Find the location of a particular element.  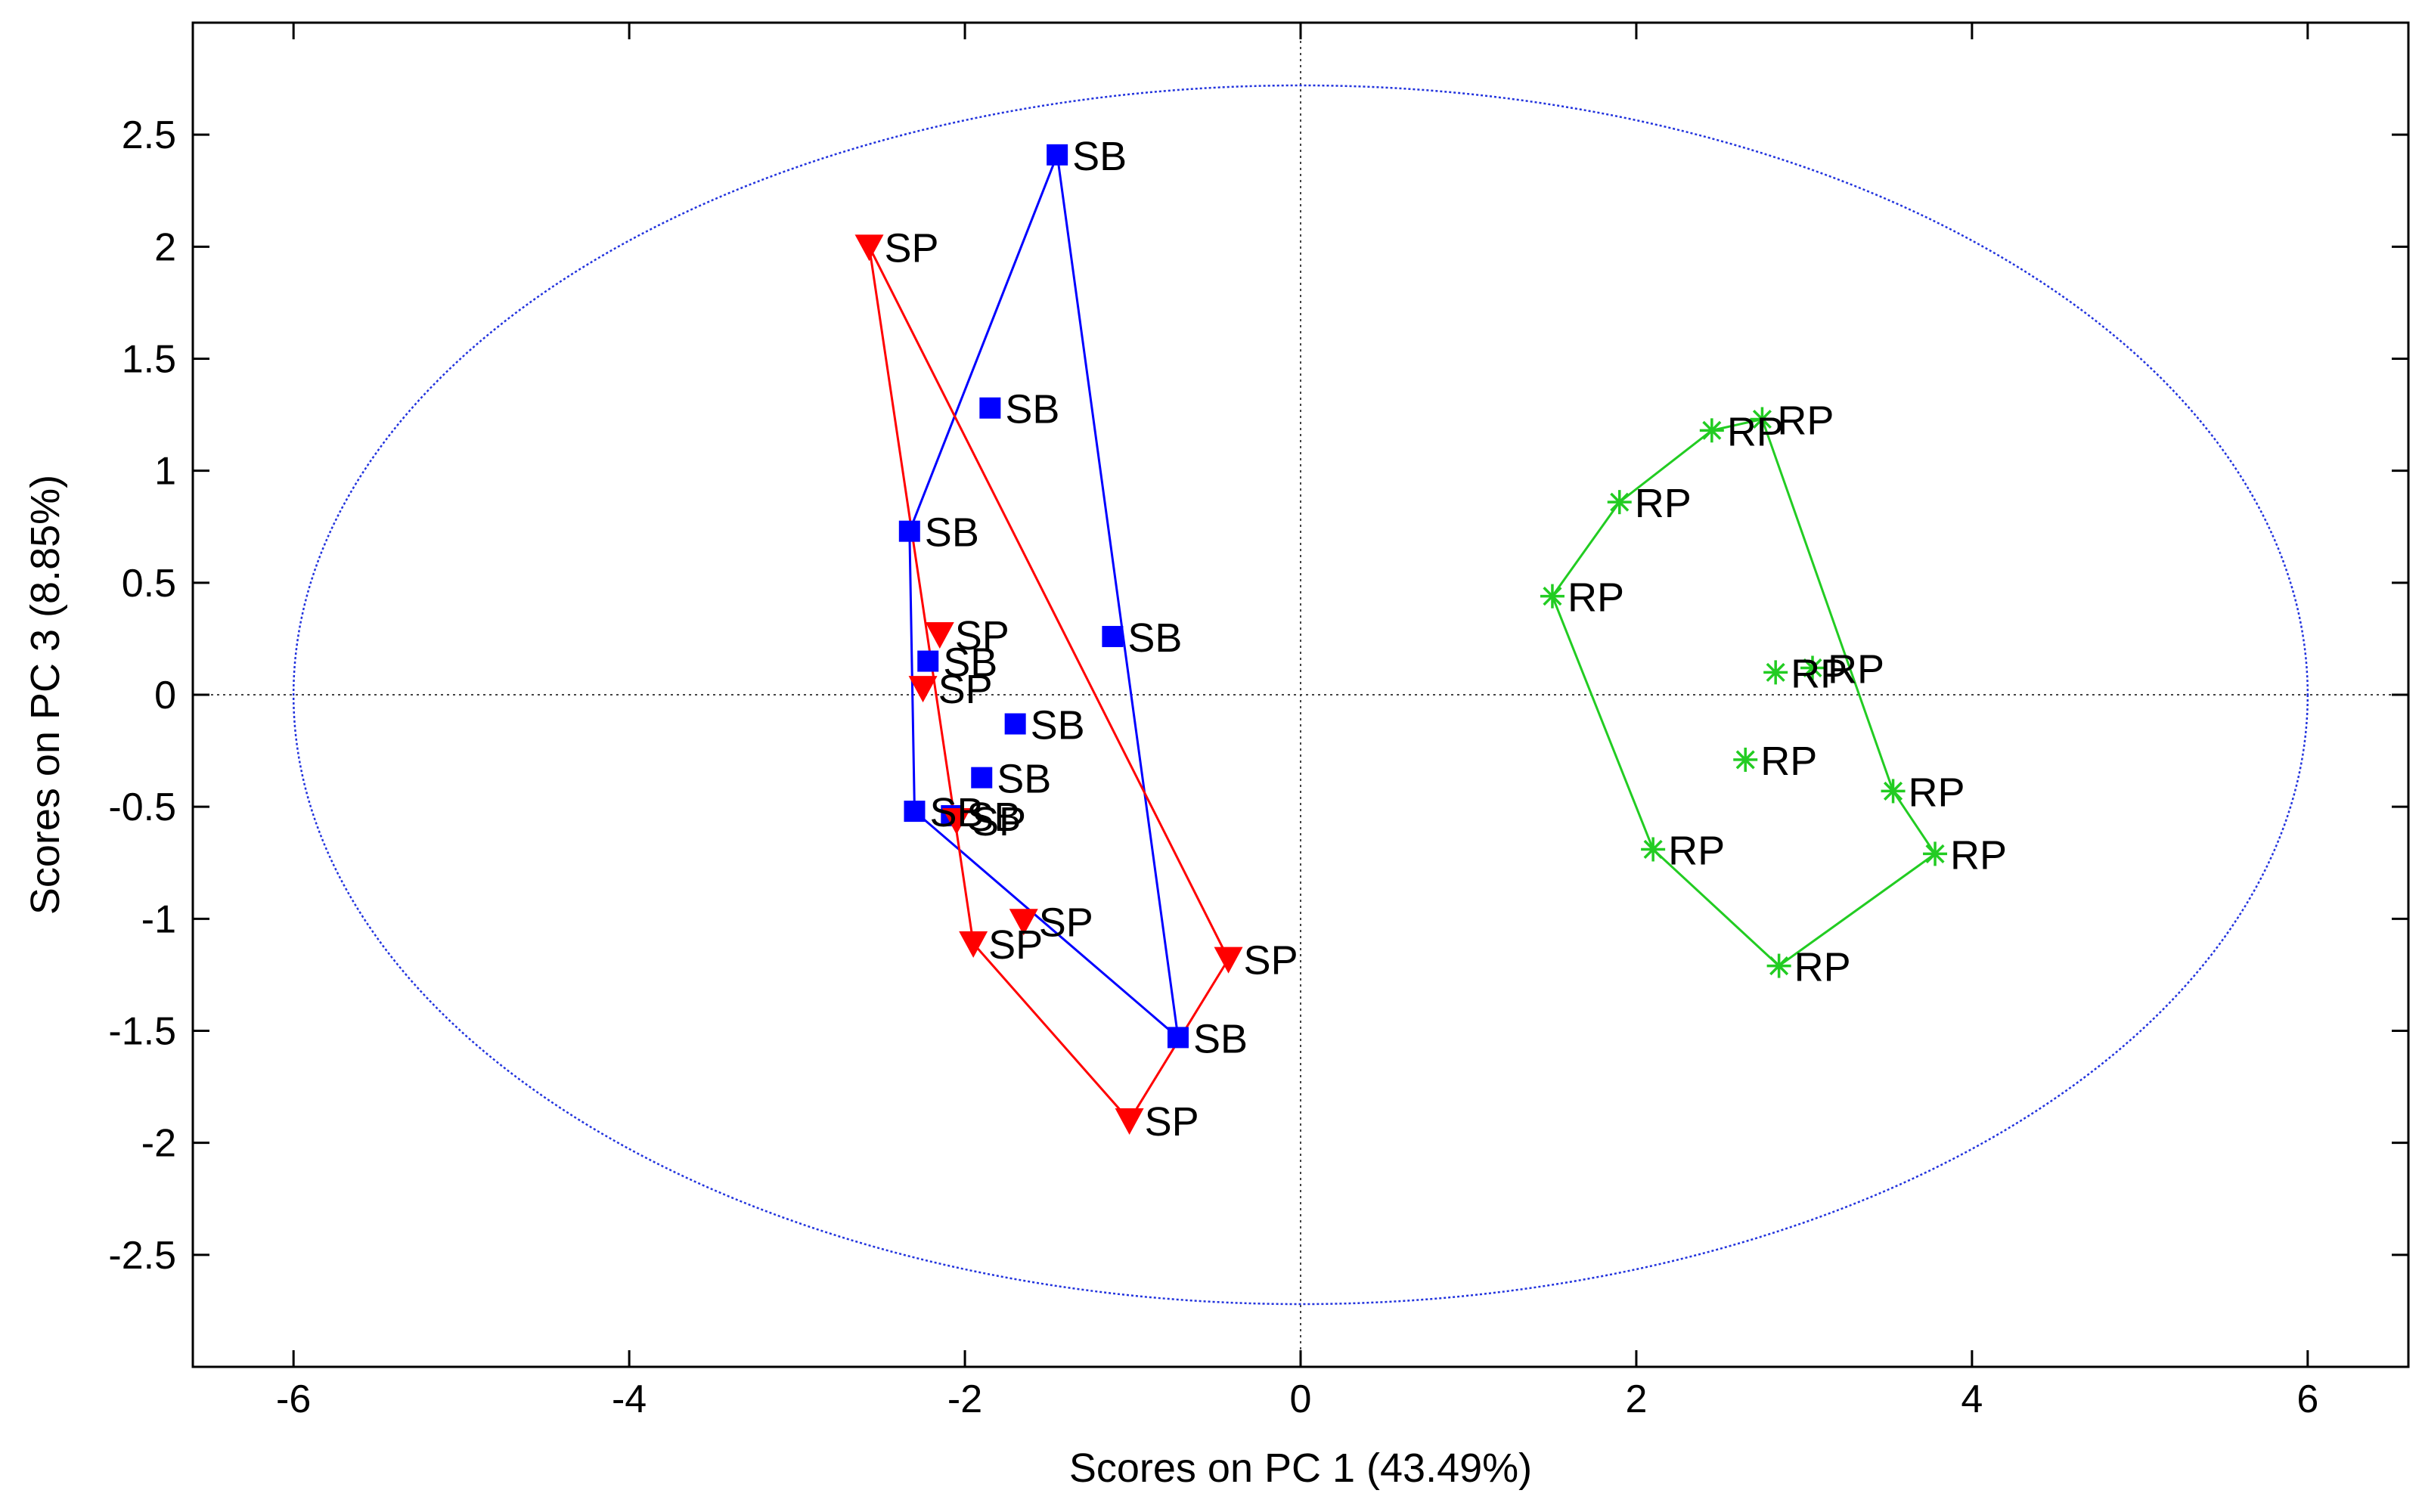

x-tick-label: 4 is located at coordinates (1972, 1399).